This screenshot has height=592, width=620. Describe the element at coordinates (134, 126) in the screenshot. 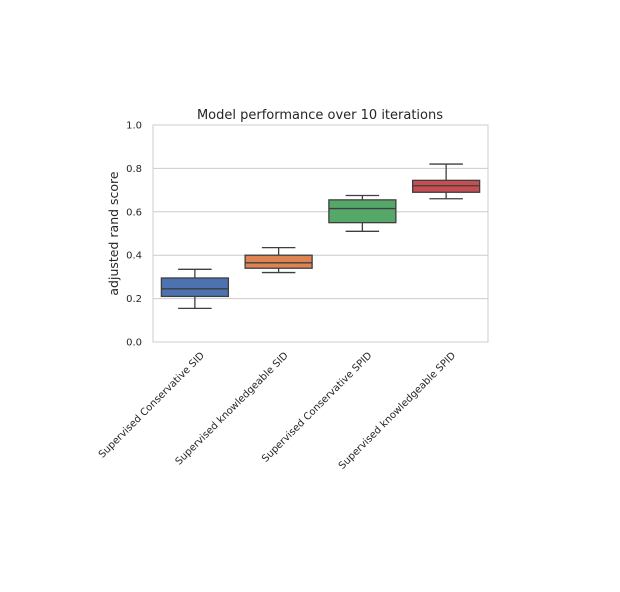

I see `y-tick-label: 1.0` at that location.